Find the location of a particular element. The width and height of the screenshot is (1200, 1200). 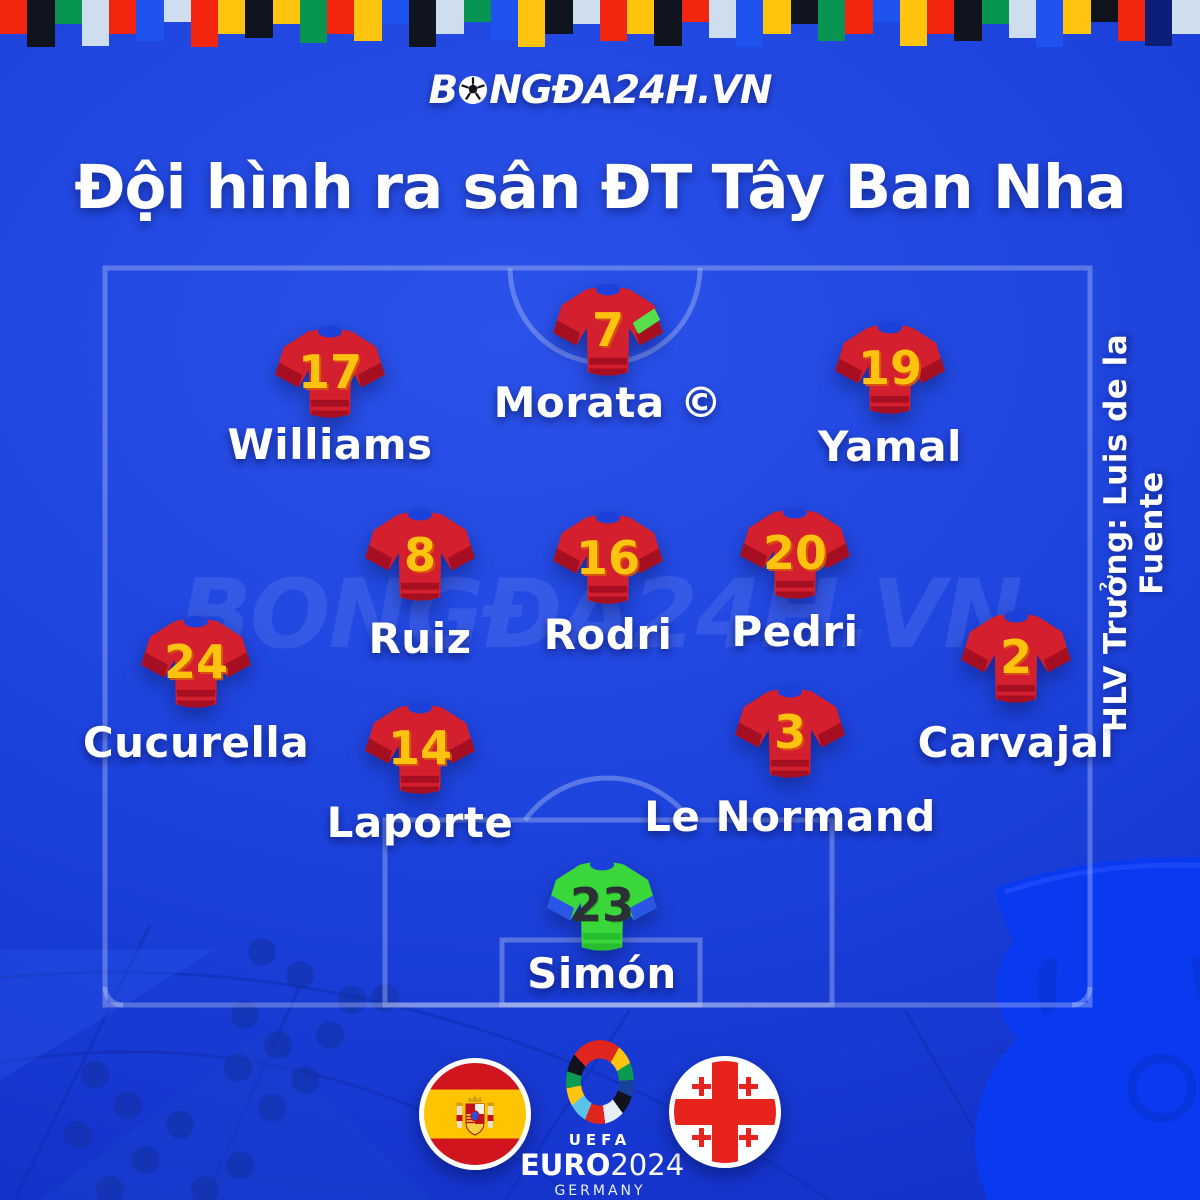

player-number: 7 is located at coordinates (607, 330).